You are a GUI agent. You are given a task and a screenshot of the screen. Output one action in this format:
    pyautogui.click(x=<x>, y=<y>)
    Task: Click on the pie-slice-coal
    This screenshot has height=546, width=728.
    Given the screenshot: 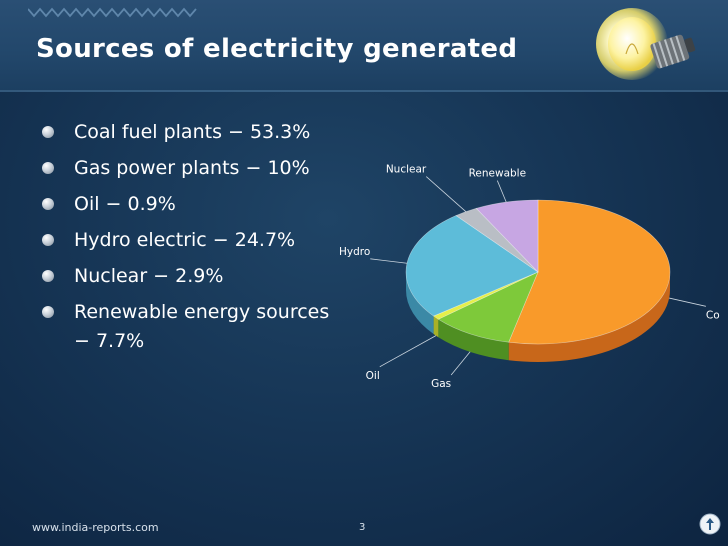 What is the action you would take?
    pyautogui.click(x=589, y=272)
    